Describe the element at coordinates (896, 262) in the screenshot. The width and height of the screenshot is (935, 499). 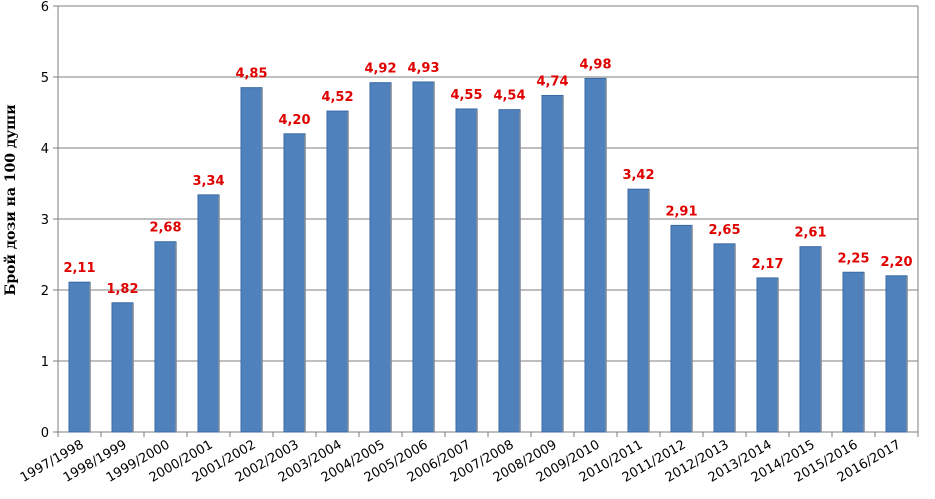
I see `data-label: 2,20` at that location.